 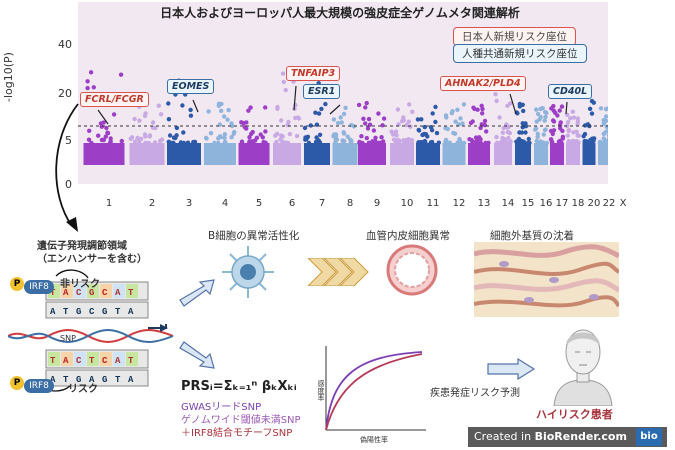 What do you see at coordinates (237, 433) in the screenshot?
I see `prs-item-irf8-motif: ＋IRF8結合モチーフSNP` at bounding box center [237, 433].